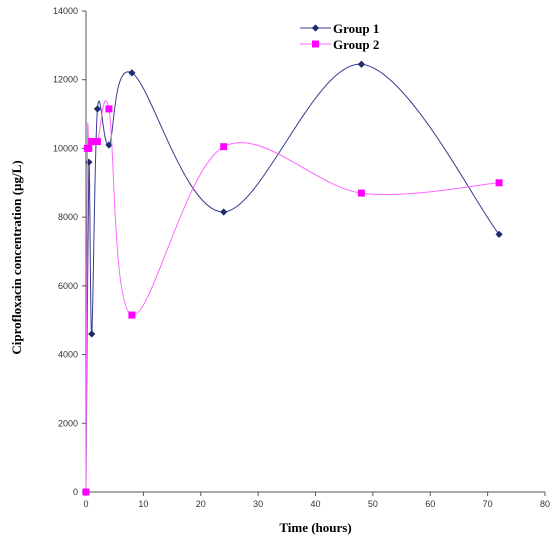 Image resolution: width=552 pixels, height=541 pixels. I want to click on y-tick-label: 0, so click(75, 492).